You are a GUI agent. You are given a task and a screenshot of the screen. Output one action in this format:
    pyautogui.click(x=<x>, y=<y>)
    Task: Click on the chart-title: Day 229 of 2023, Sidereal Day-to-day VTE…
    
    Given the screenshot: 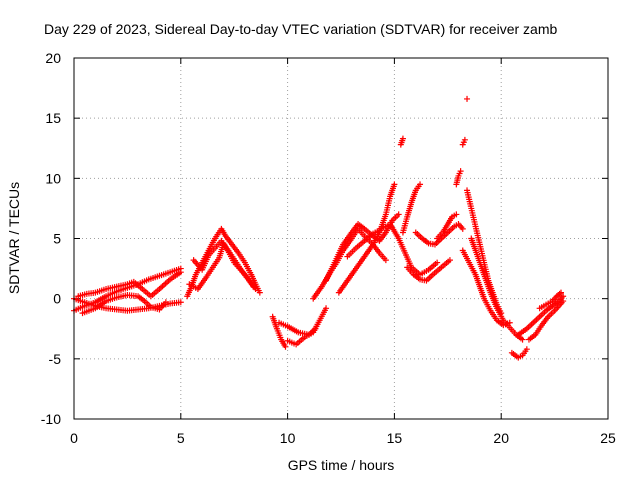 What is the action you would take?
    pyautogui.click(x=300, y=29)
    